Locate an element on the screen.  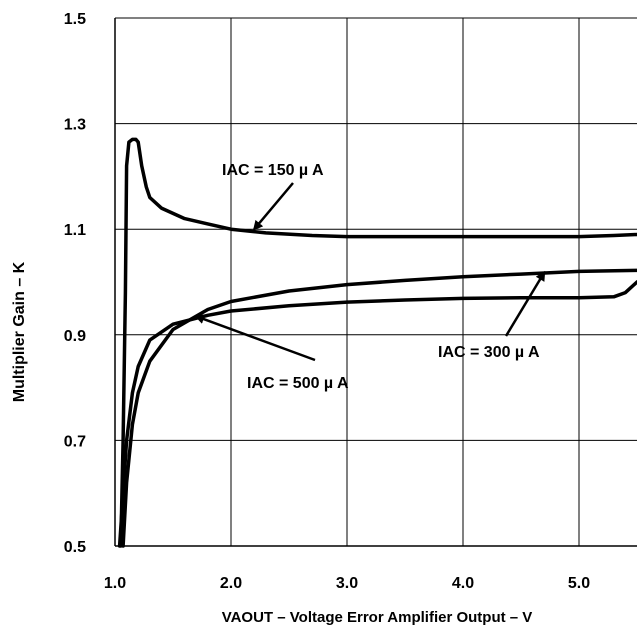
y-tick-label: 0.9 is located at coordinates (75, 336).